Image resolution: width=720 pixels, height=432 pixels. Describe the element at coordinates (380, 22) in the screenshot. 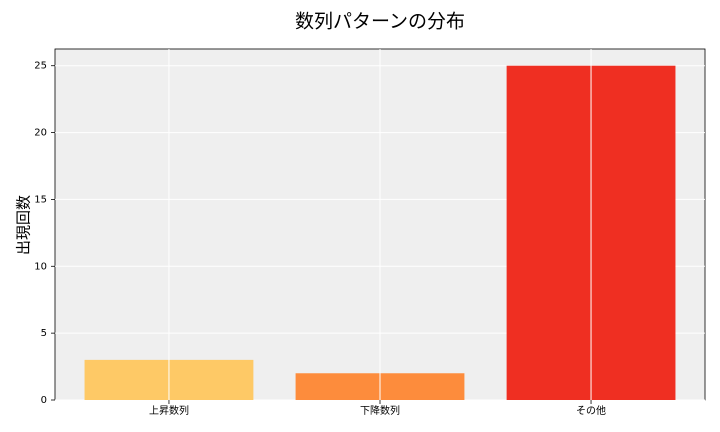

I see `chart-title: 数列パターンの分布` at that location.